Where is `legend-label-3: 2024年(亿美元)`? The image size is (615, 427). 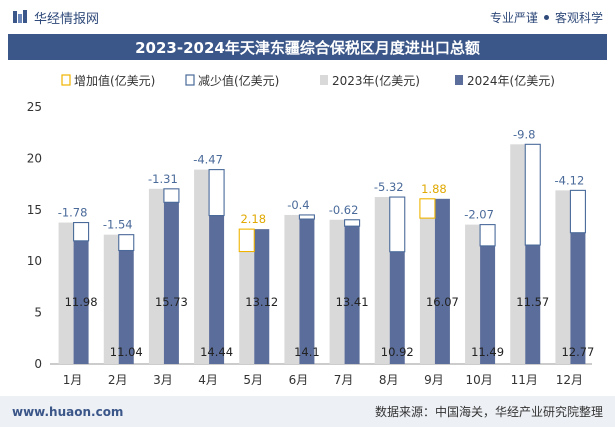
legend-label-3: 2024年(亿美元) is located at coordinates (511, 80).